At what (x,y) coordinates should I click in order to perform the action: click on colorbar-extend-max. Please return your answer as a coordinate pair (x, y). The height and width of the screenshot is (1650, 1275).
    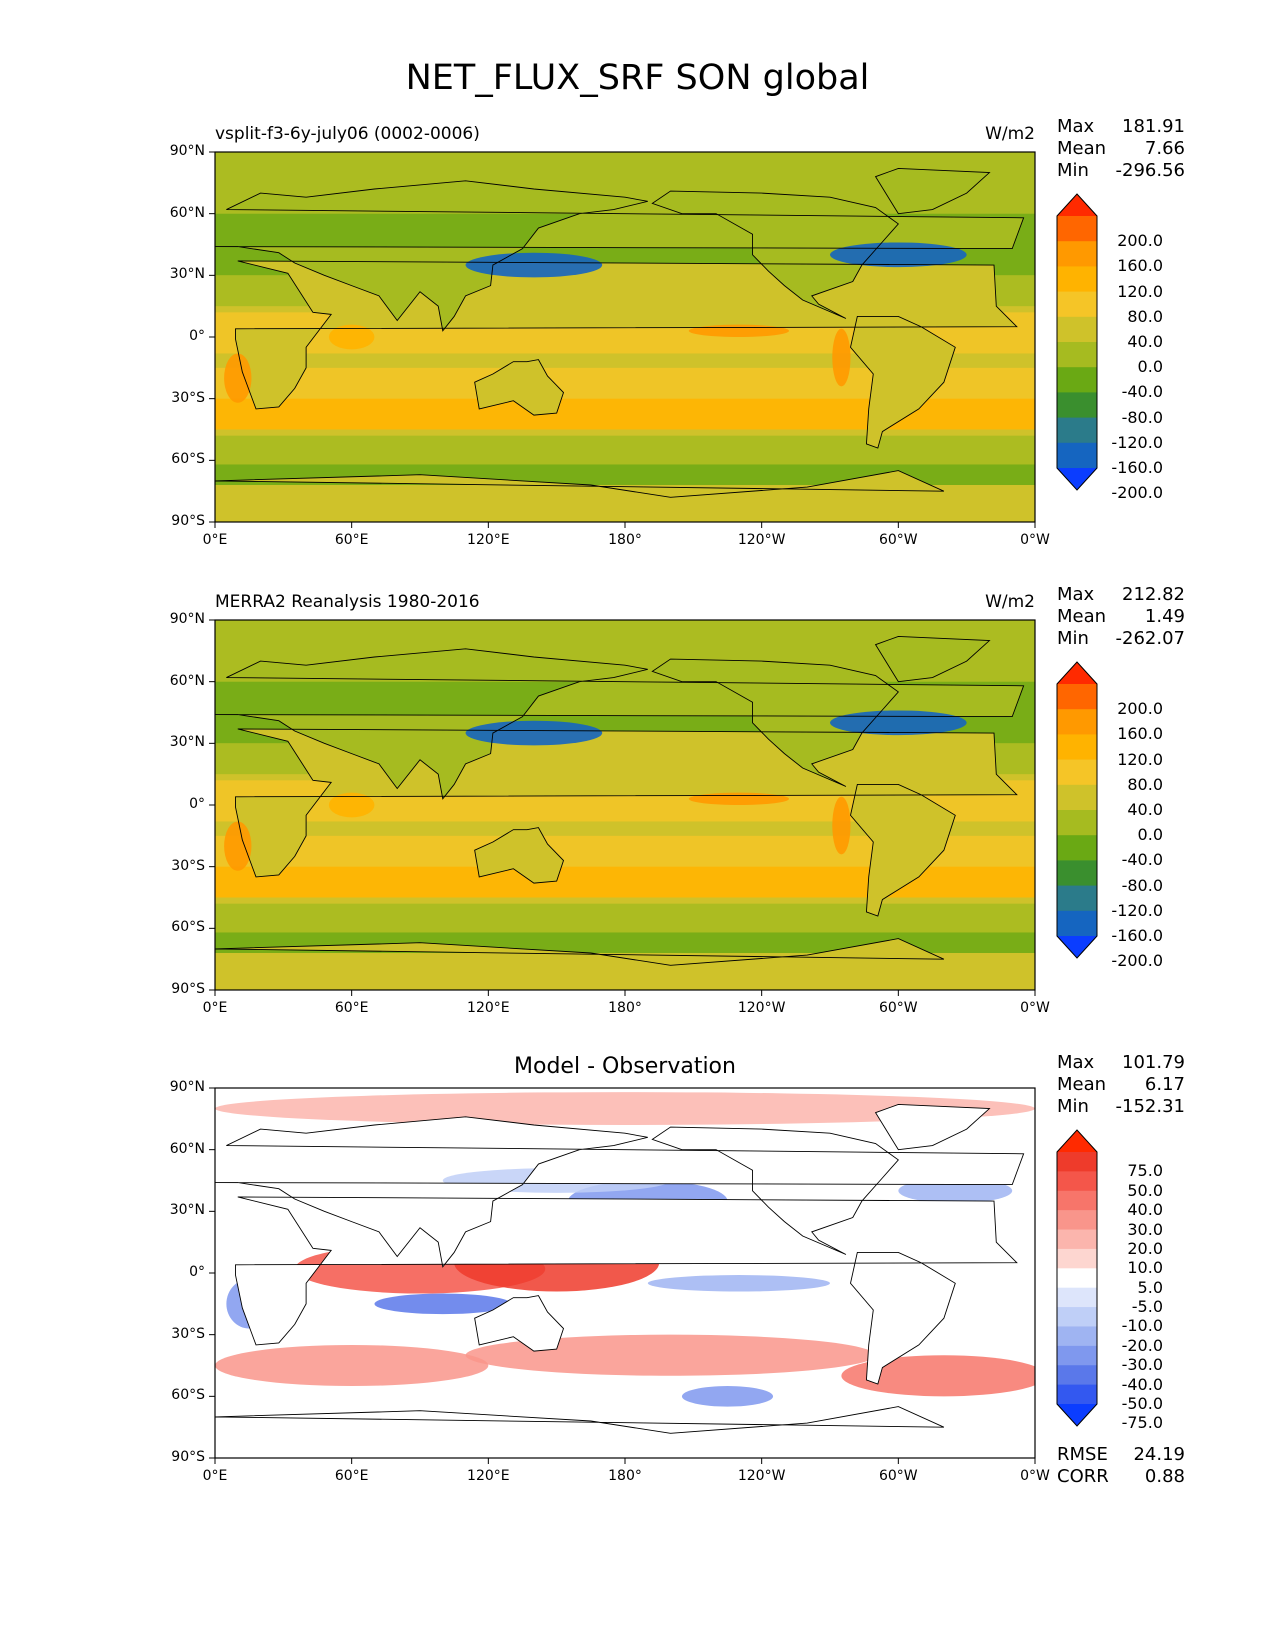
    Looking at the image, I should click on (1077, 205).